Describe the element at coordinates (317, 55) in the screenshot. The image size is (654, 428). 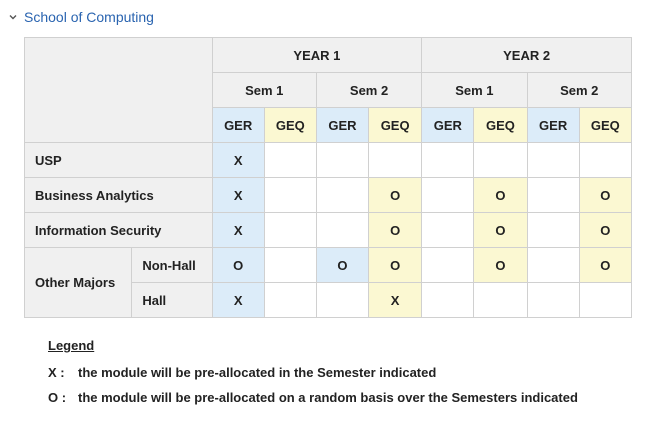
I see `year-header: YEAR 1` at that location.